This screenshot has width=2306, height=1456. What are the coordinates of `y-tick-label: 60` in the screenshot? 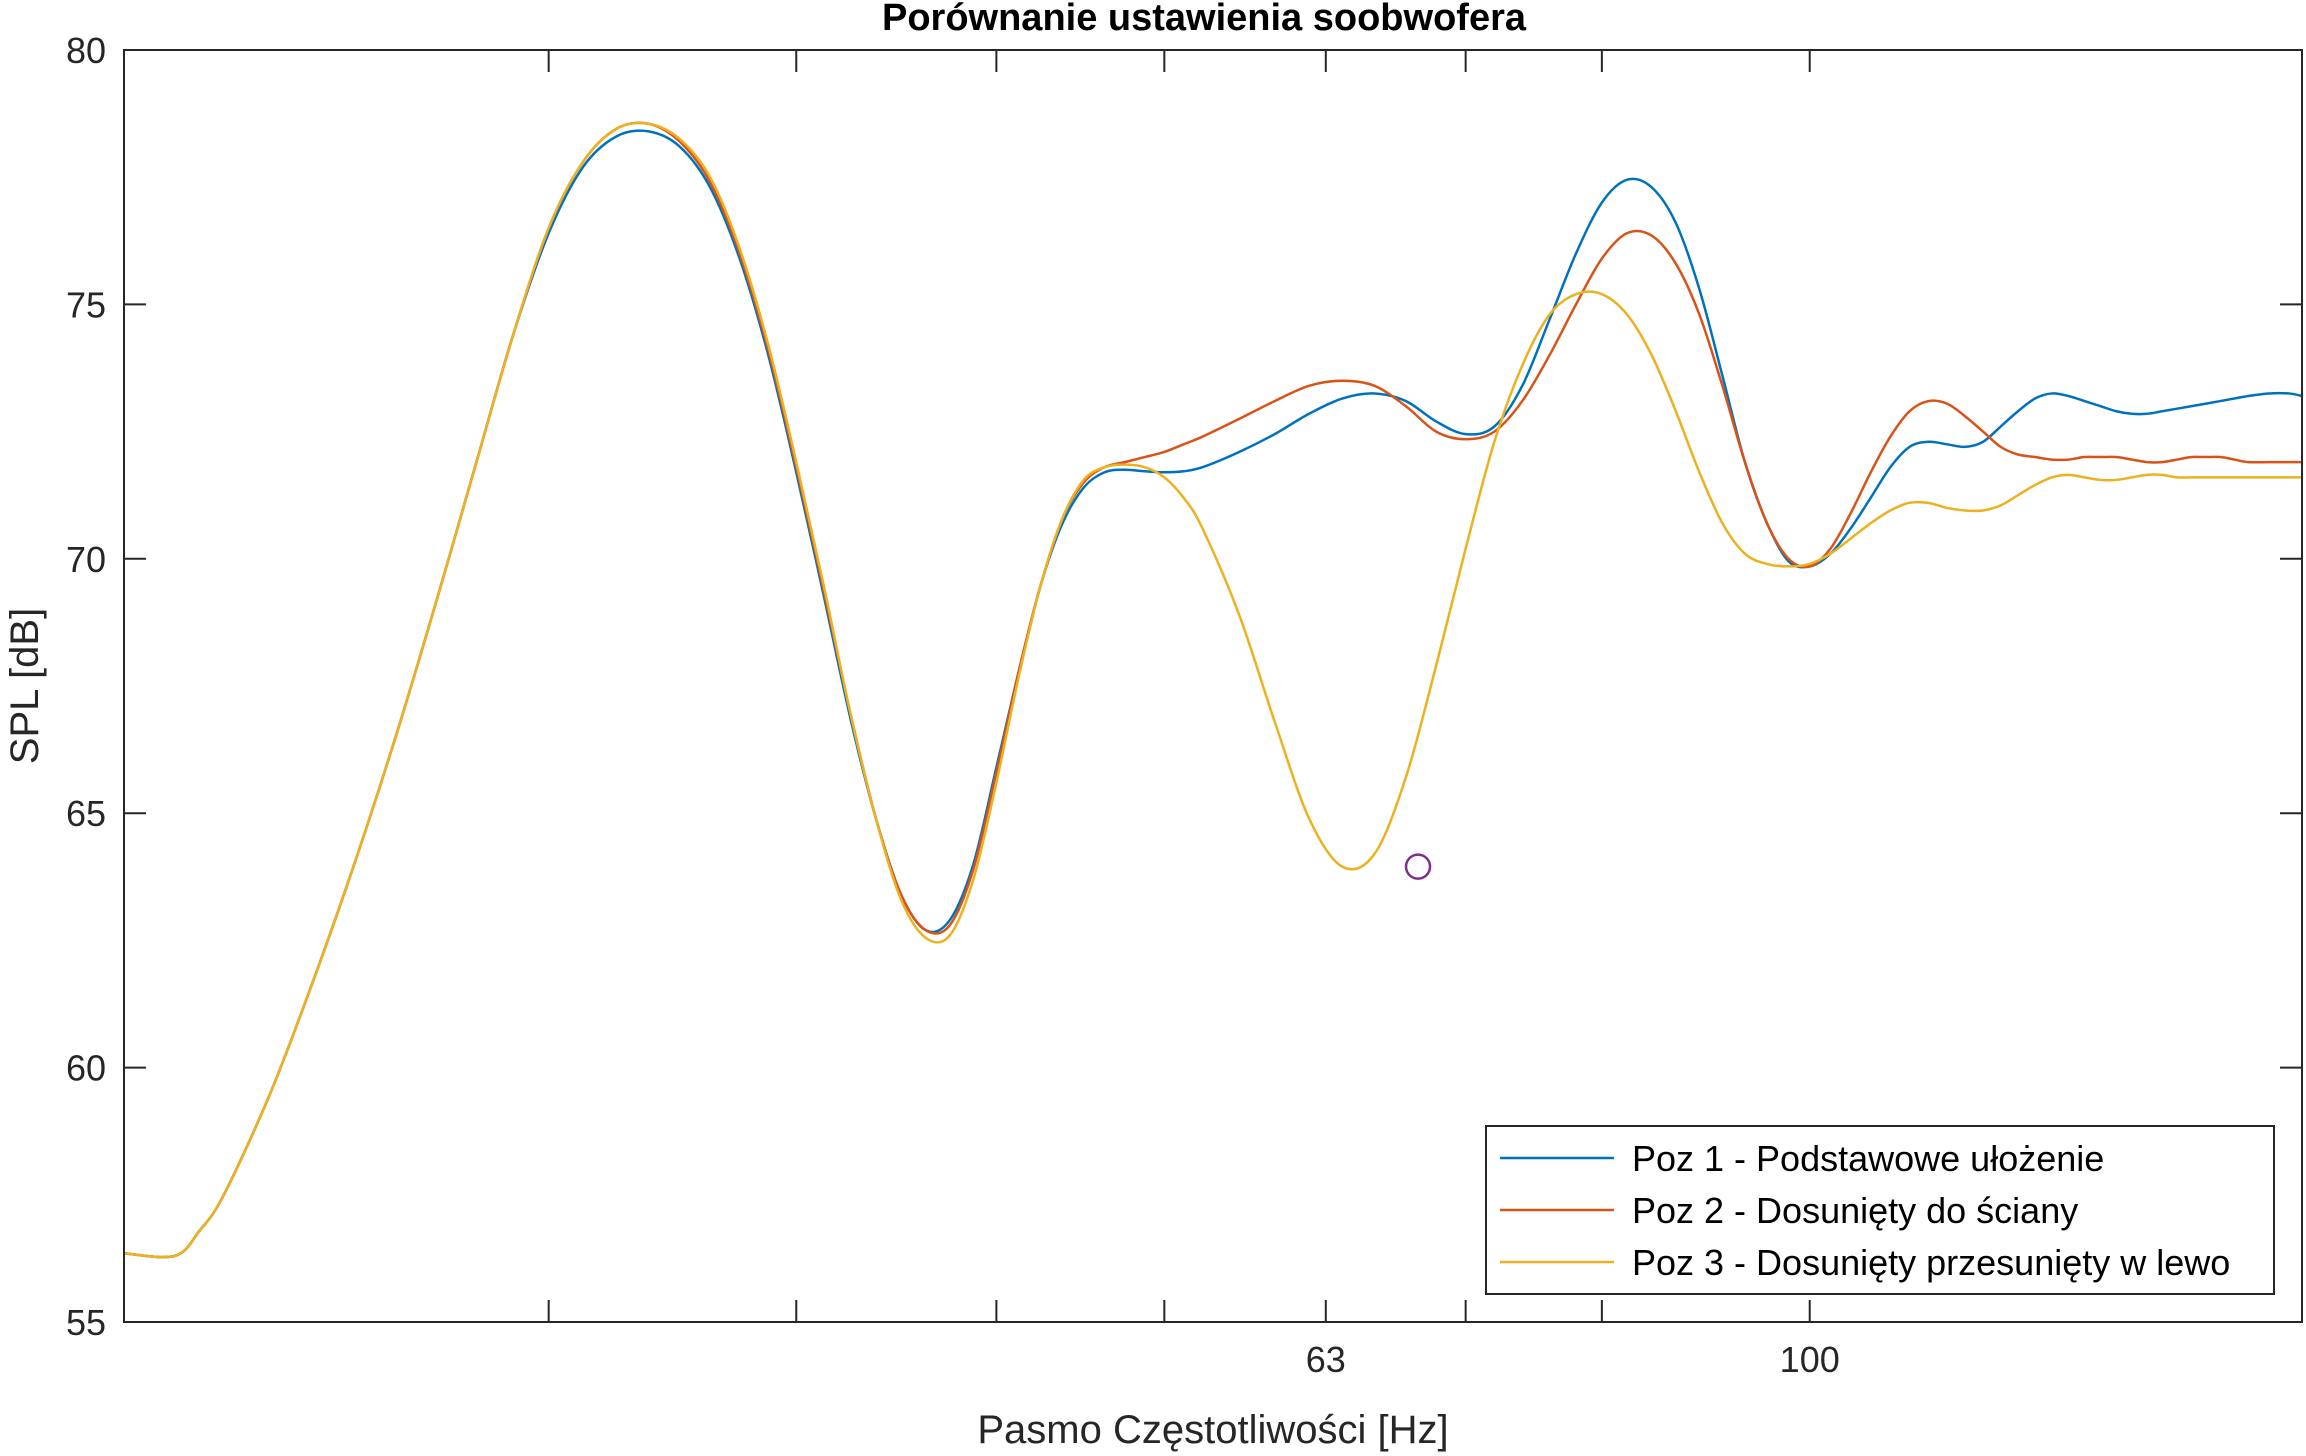 It's located at (86, 1068).